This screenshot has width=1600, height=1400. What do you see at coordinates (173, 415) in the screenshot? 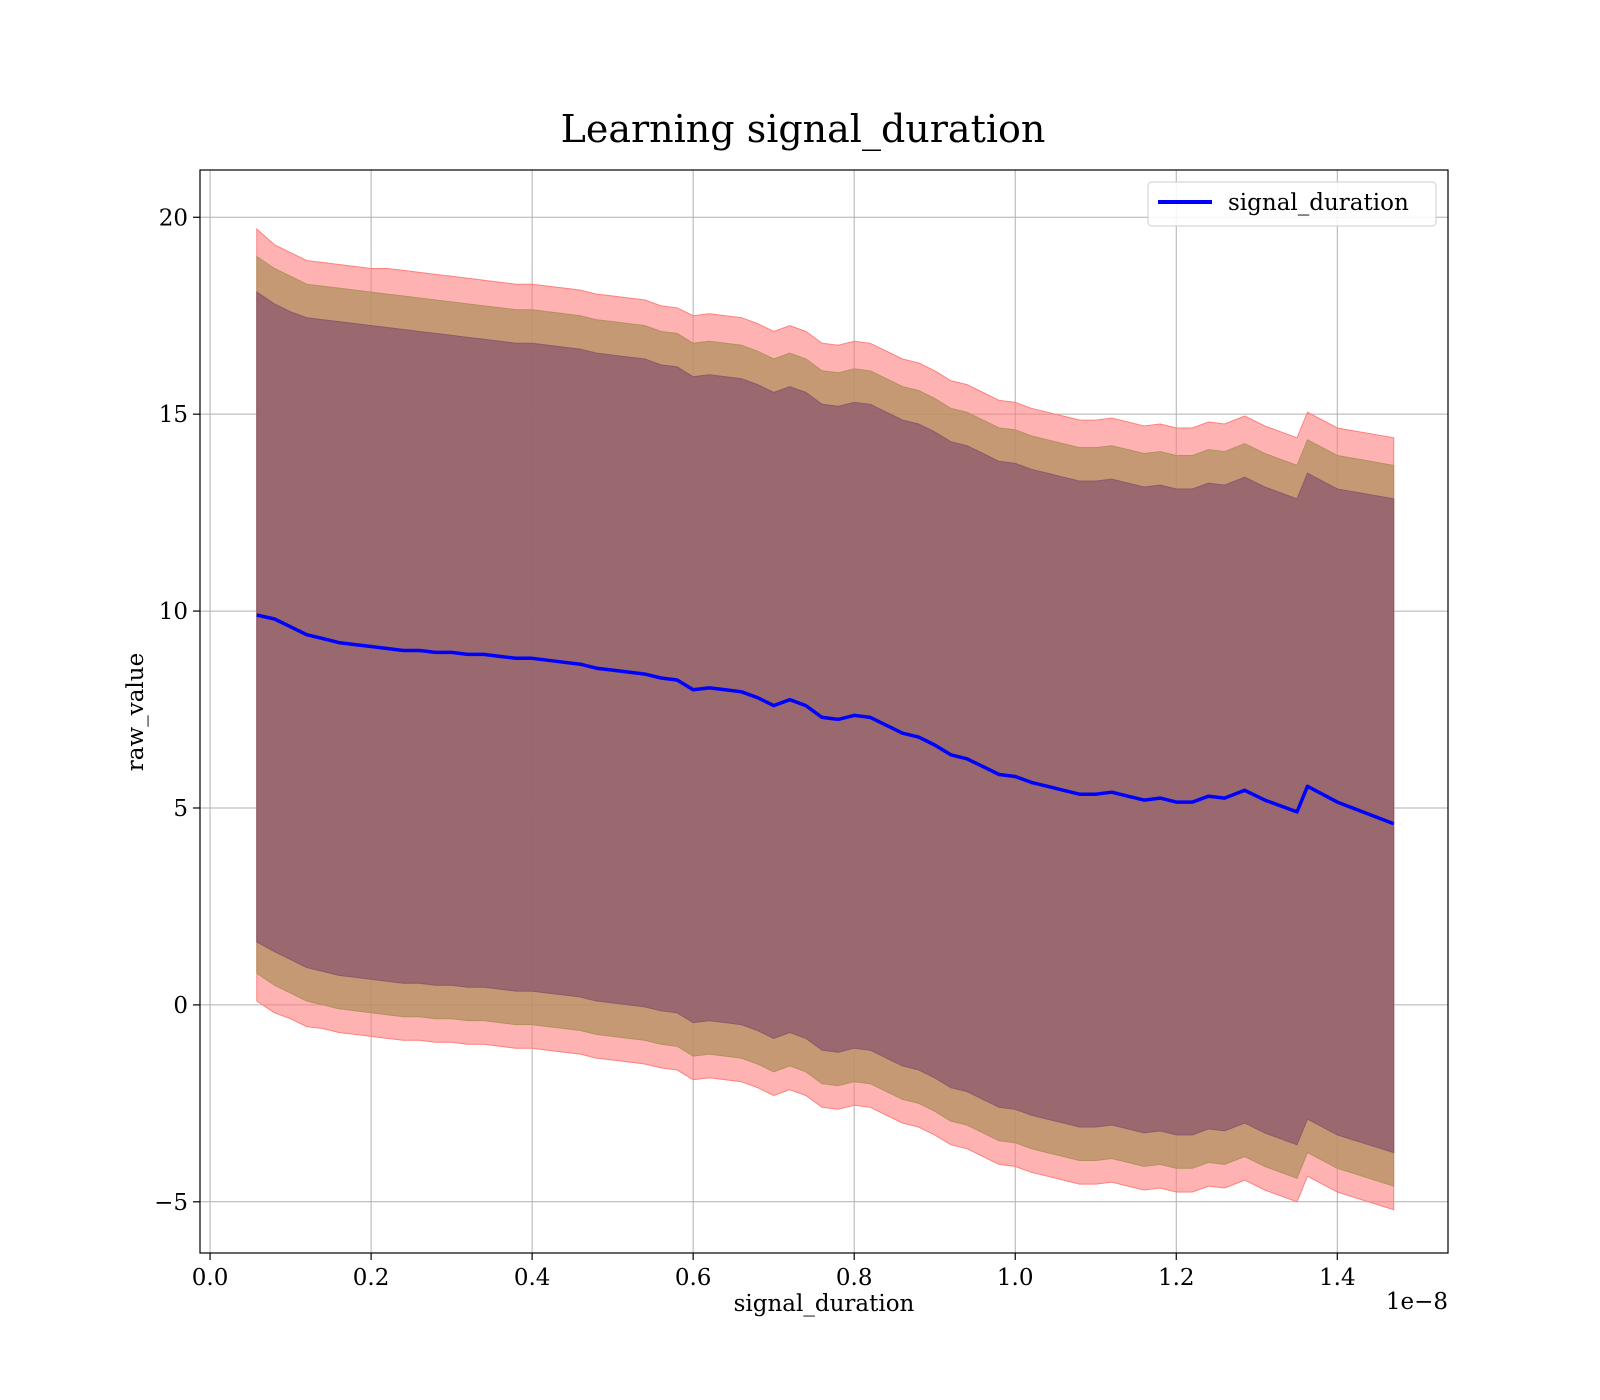
I see `y-tick-label: 15` at bounding box center [173, 415].